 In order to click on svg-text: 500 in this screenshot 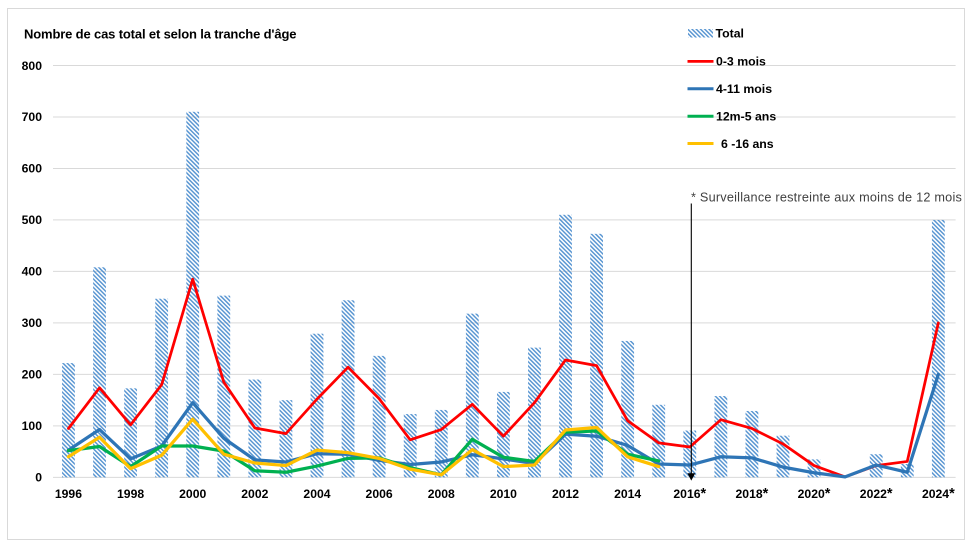, I will do `click(32, 220)`.